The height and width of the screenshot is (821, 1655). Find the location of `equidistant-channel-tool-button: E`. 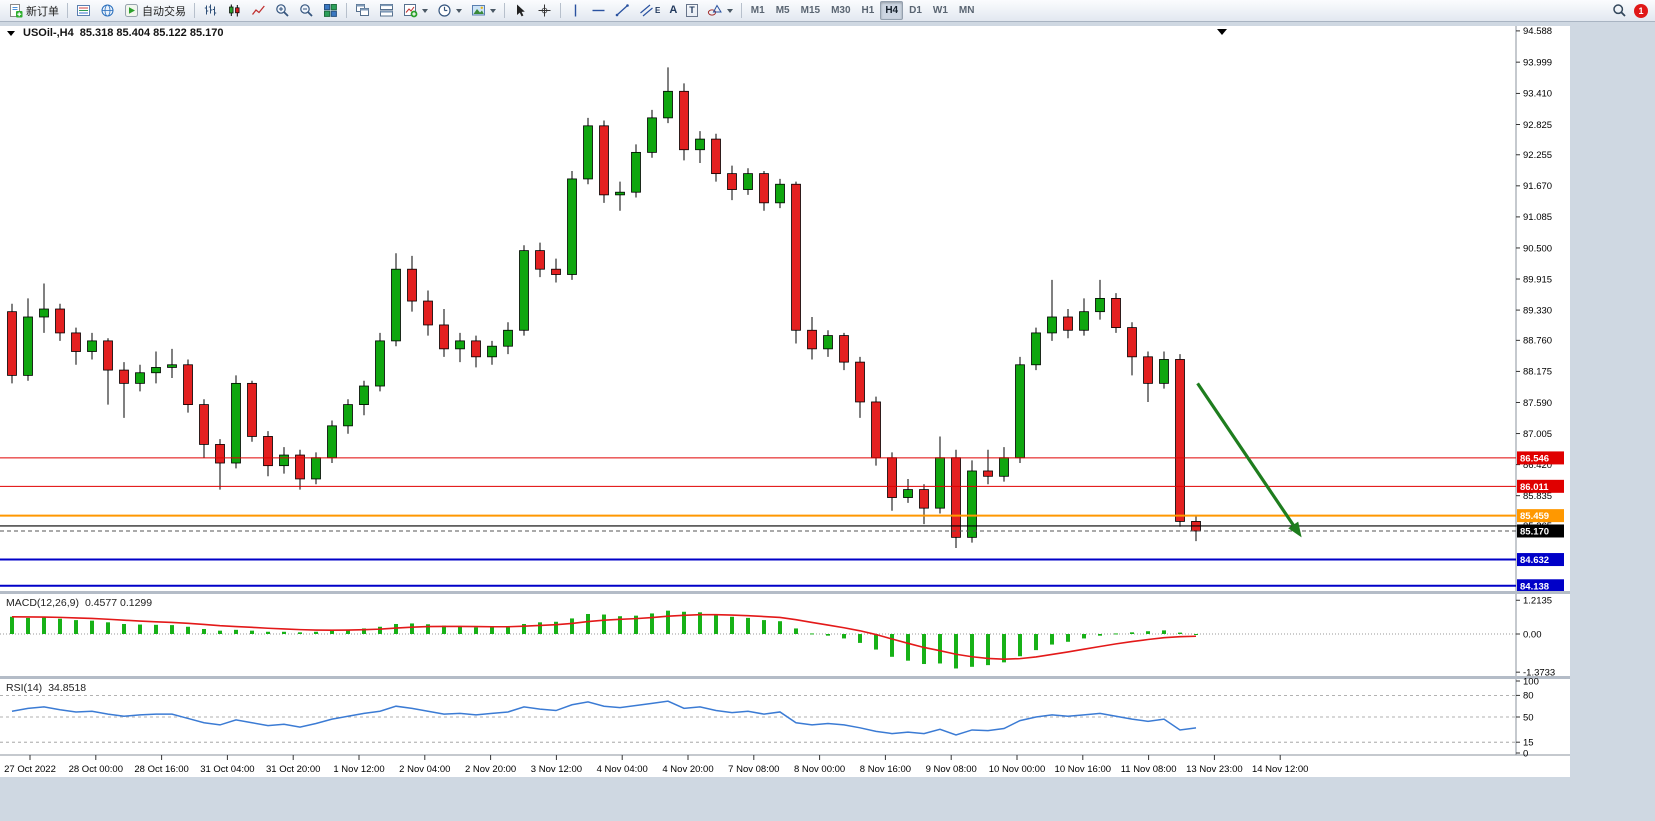

equidistant-channel-tool-button: E is located at coordinates (649, 10).